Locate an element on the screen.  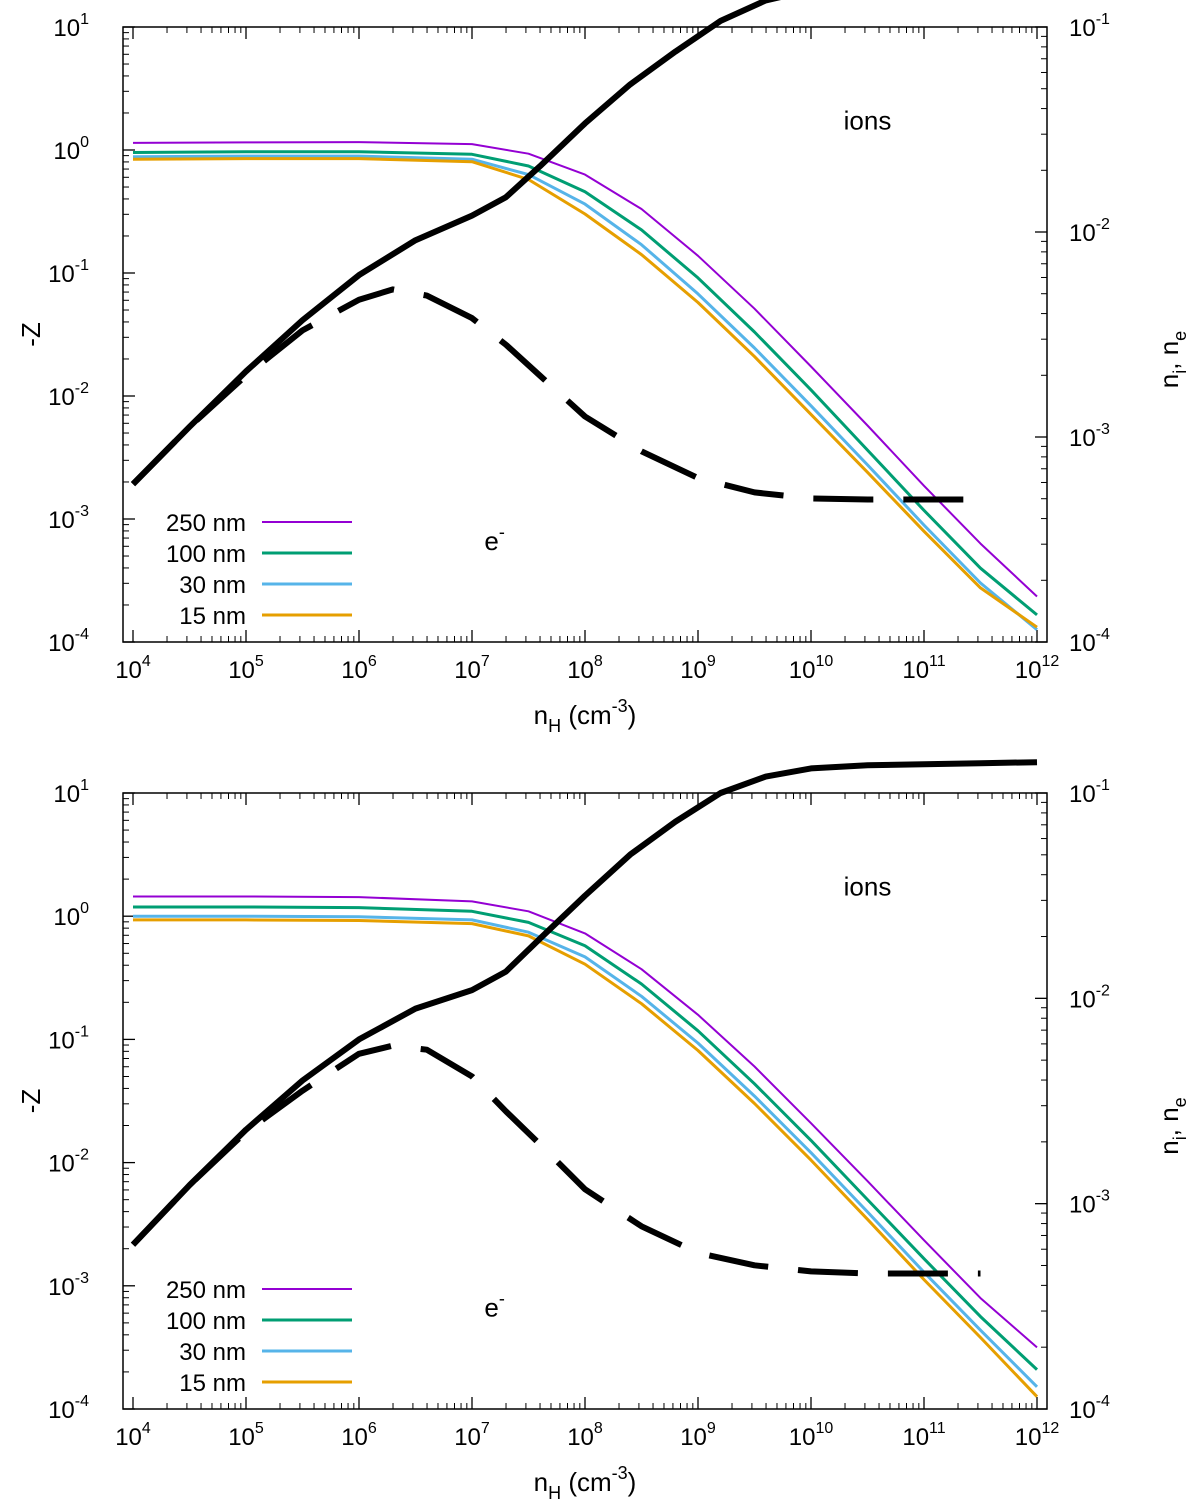
tick-exponent: 0 is located at coordinates (84, 142).